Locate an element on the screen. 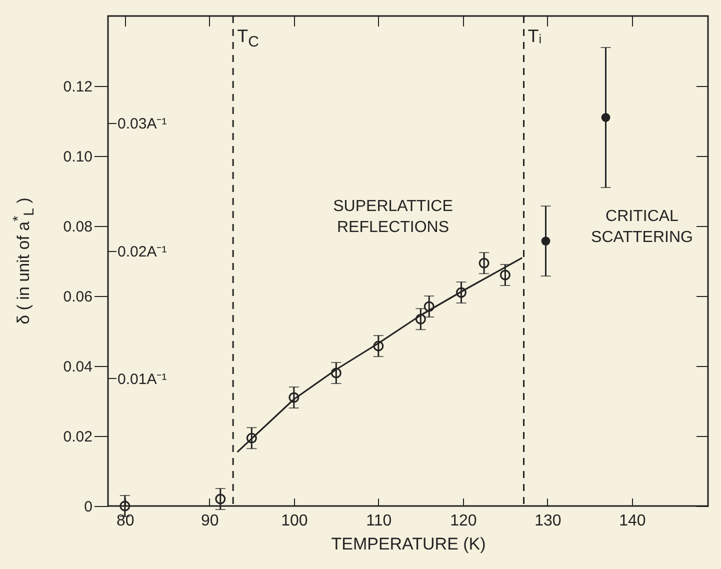 Image resolution: width=721 pixels, height=569 pixels. x-tick-label: 130 is located at coordinates (548, 521).